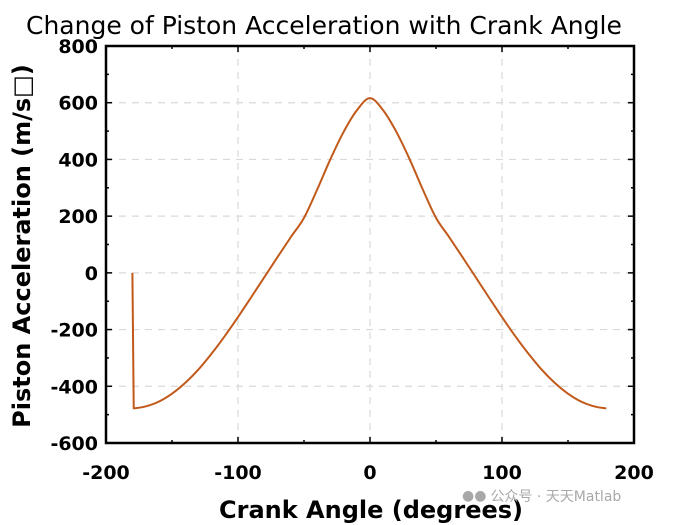 The width and height of the screenshot is (700, 525). I want to click on y-tick-label: 0, so click(91, 274).